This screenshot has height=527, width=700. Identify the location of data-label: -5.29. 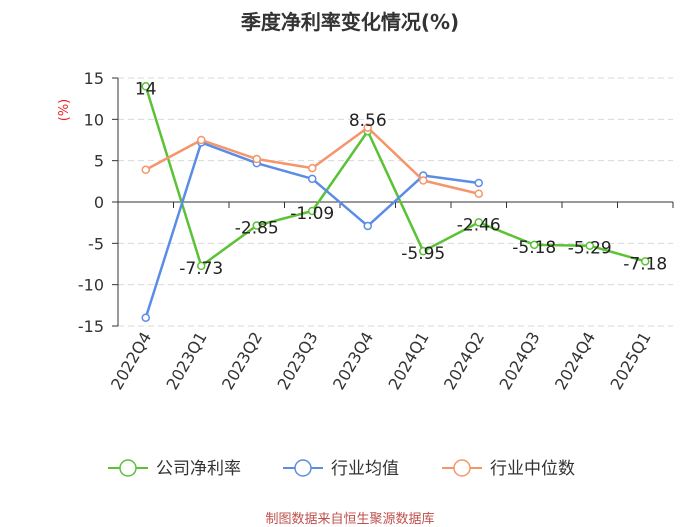
(590, 249).